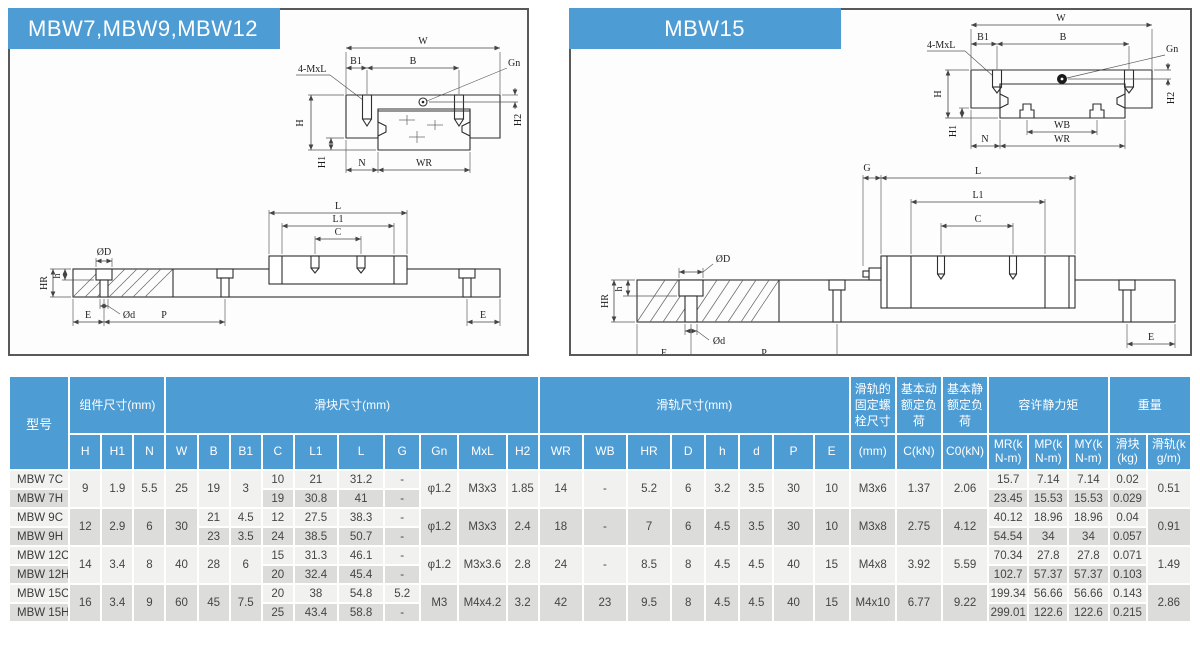  What do you see at coordinates (1127, 612) in the screenshot?
I see `cell-blockKg: 0.215` at bounding box center [1127, 612].